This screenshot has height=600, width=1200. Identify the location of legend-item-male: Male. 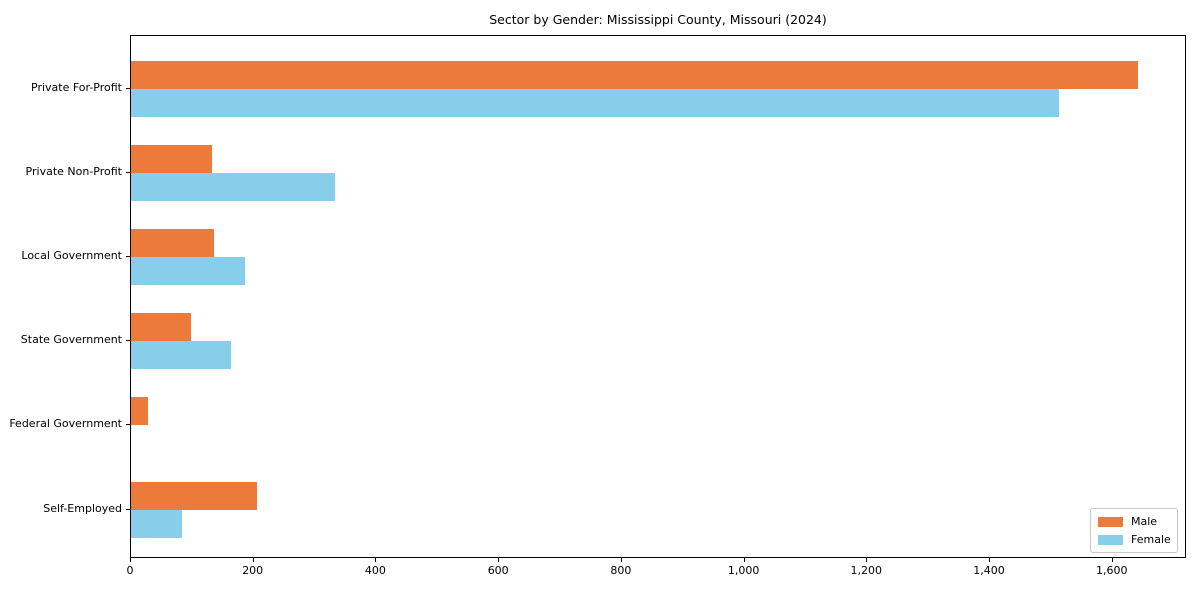
(1134, 521).